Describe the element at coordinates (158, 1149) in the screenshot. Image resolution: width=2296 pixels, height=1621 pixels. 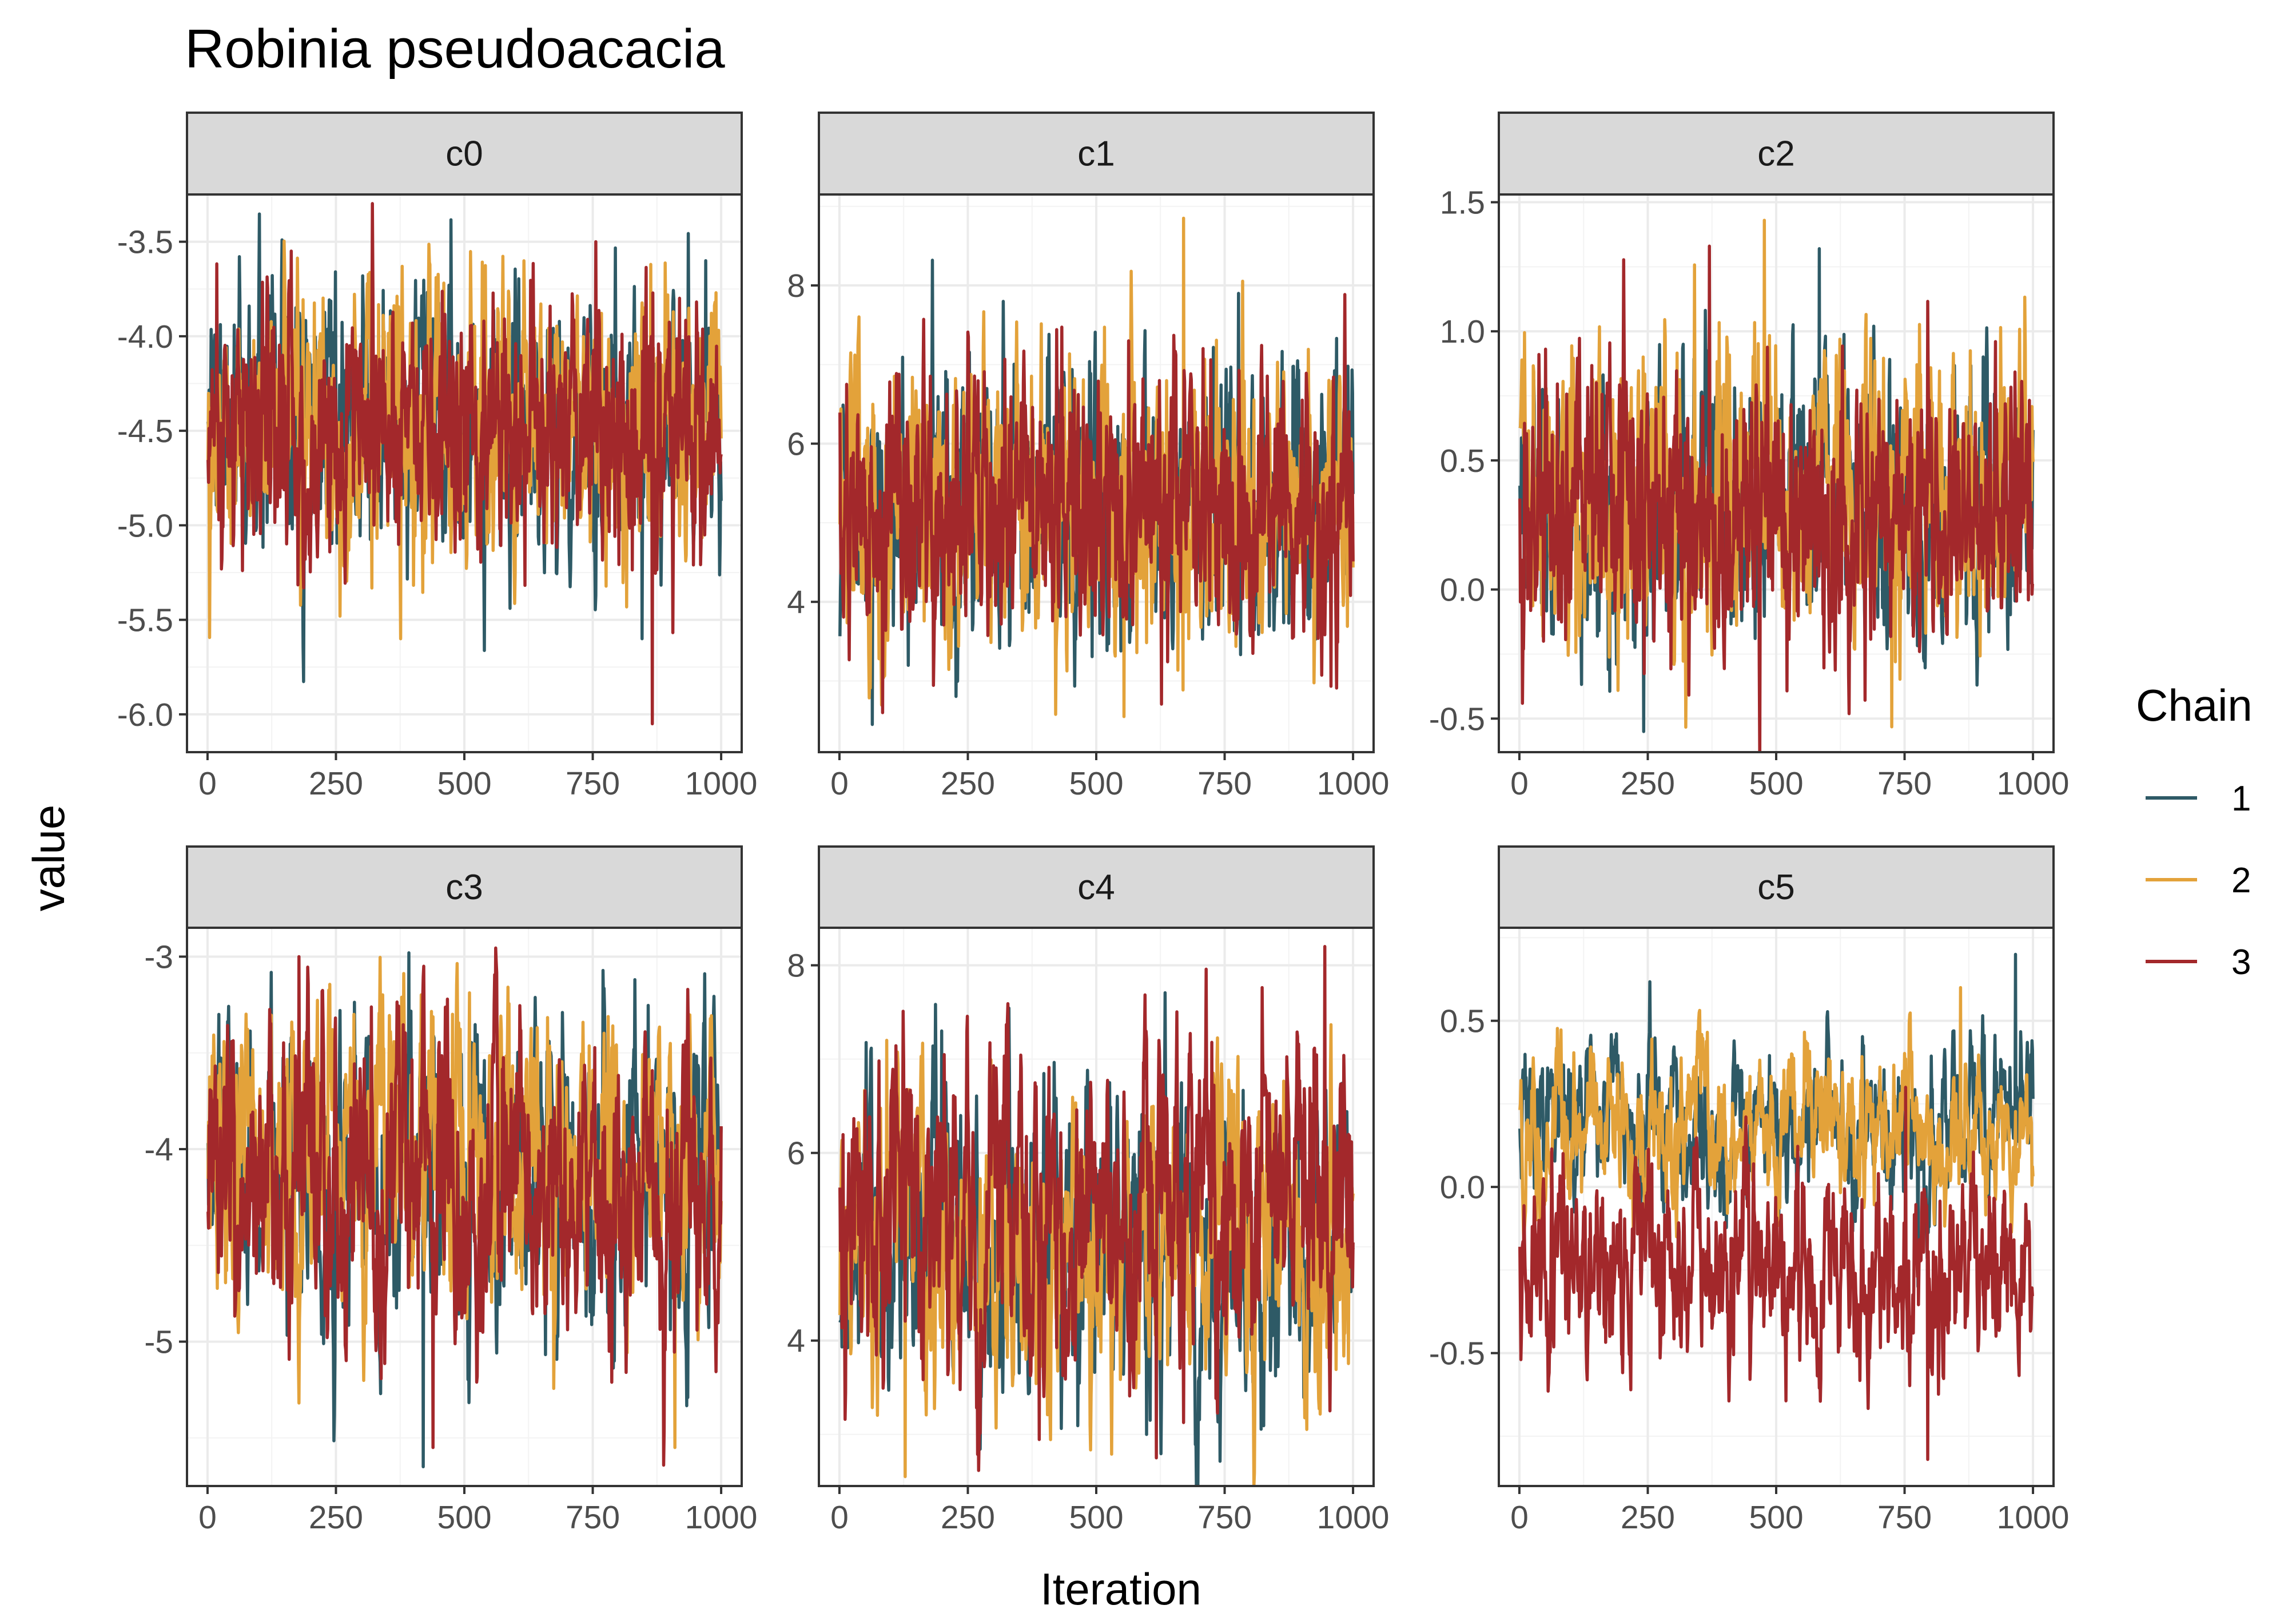
I see `y-tick-label: -4` at that location.